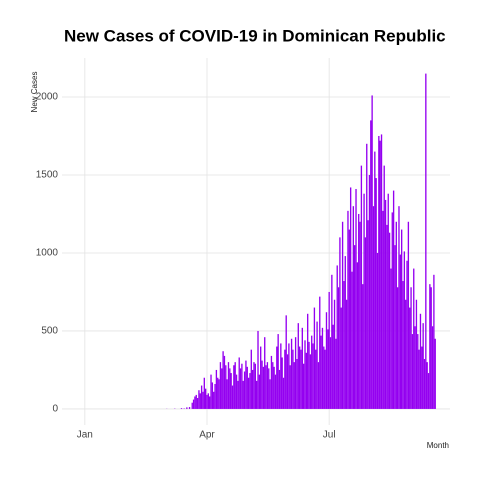 This screenshot has height=480, width=480. Describe the element at coordinates (329, 435) in the screenshot. I see `x-tick-label: Jul` at that location.